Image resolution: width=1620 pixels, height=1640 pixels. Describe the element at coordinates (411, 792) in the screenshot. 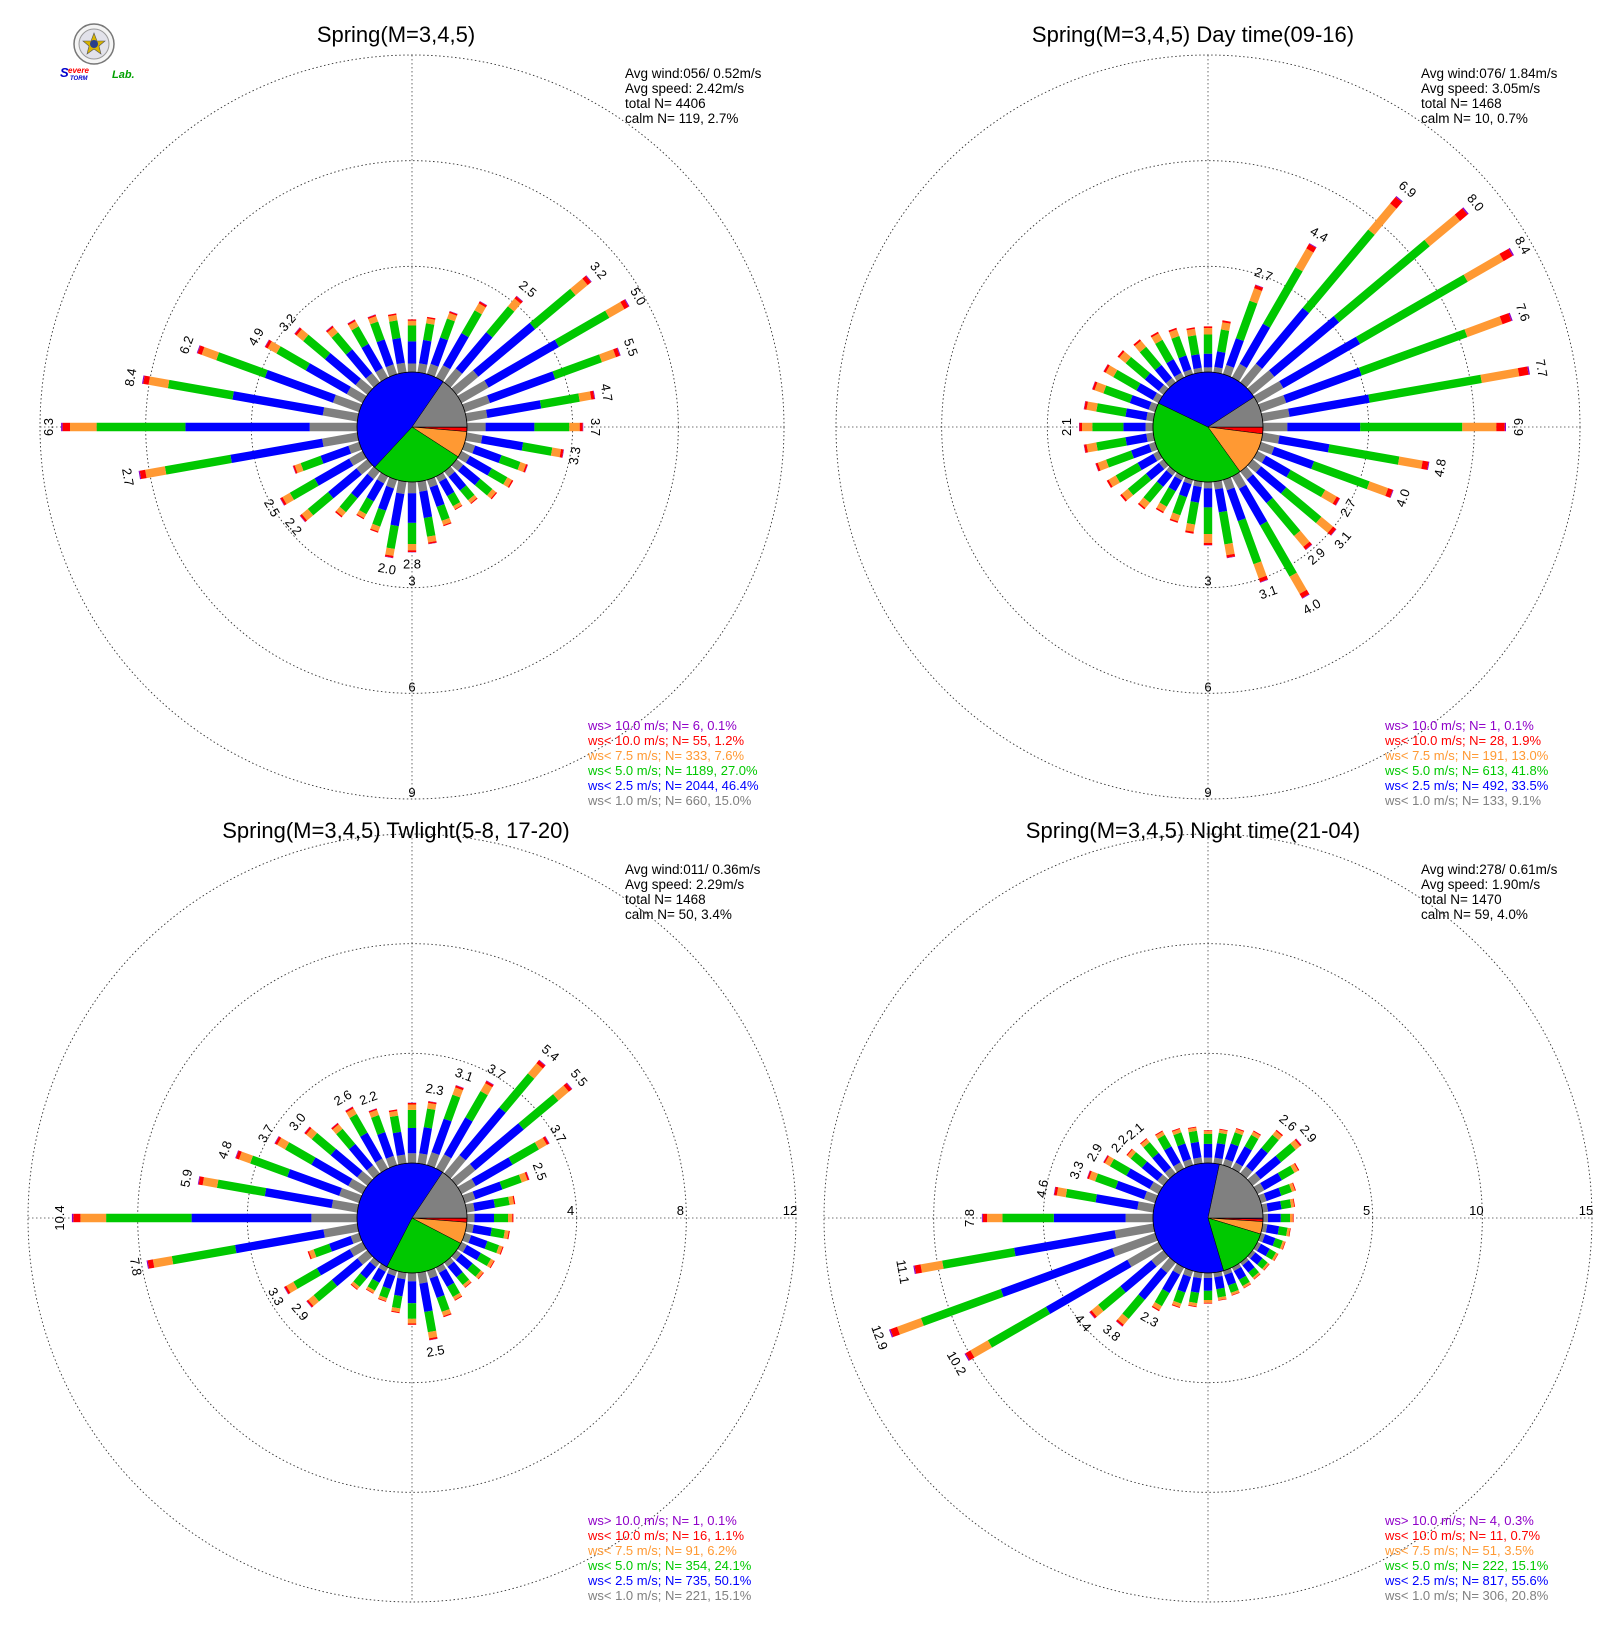

I see `range-tick-label: 9` at that location.